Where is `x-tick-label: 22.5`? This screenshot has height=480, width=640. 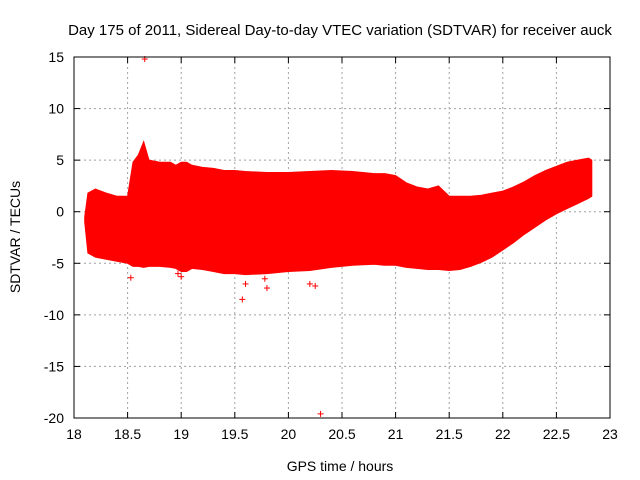 x-tick-label: 22.5 is located at coordinates (556, 434).